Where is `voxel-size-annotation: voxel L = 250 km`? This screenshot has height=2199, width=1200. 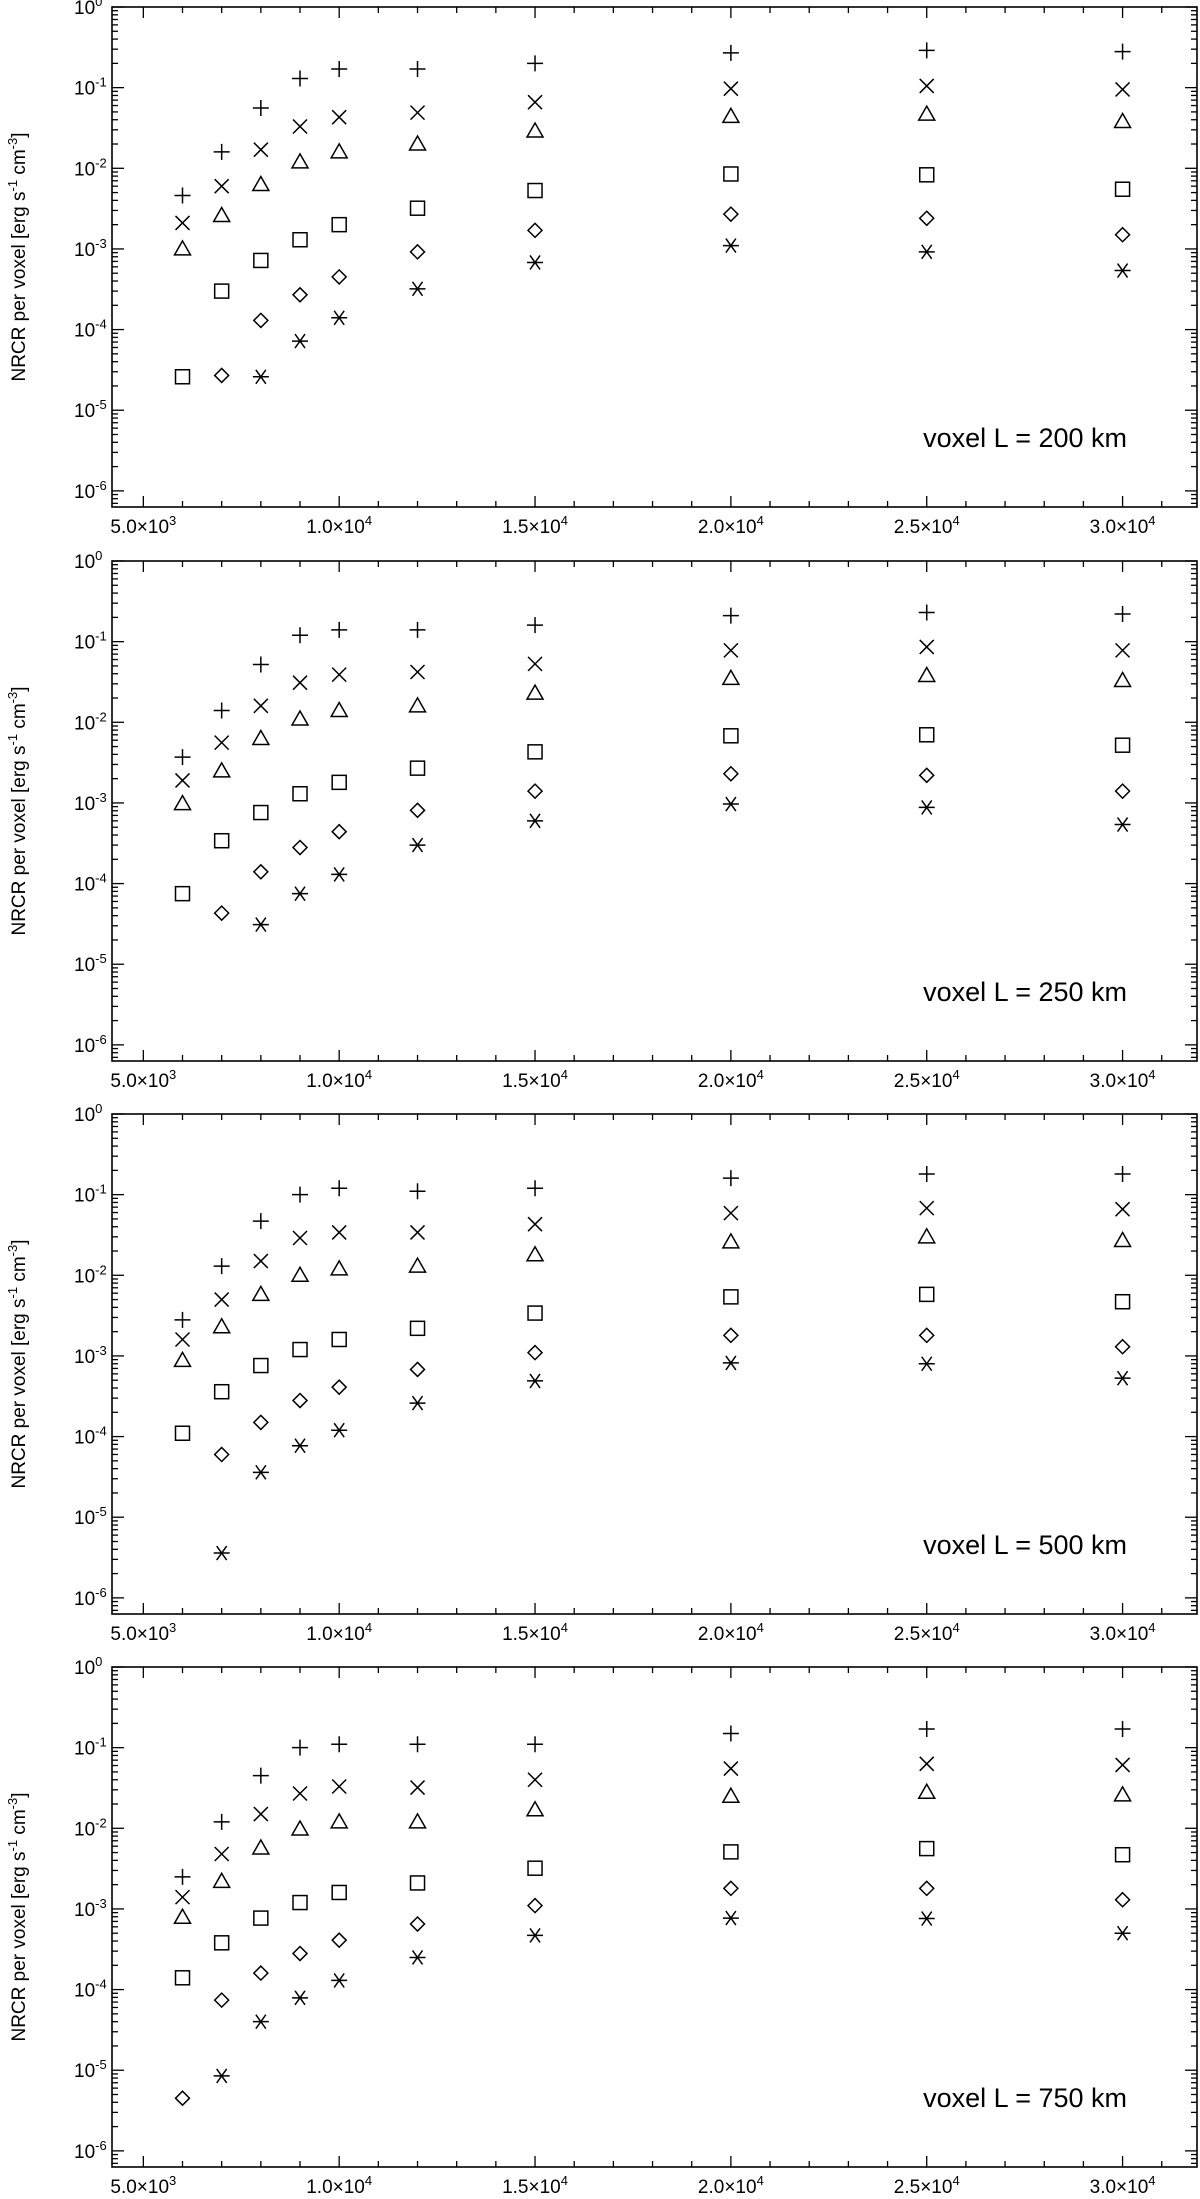
voxel-size-annotation: voxel L = 250 km is located at coordinates (1025, 992).